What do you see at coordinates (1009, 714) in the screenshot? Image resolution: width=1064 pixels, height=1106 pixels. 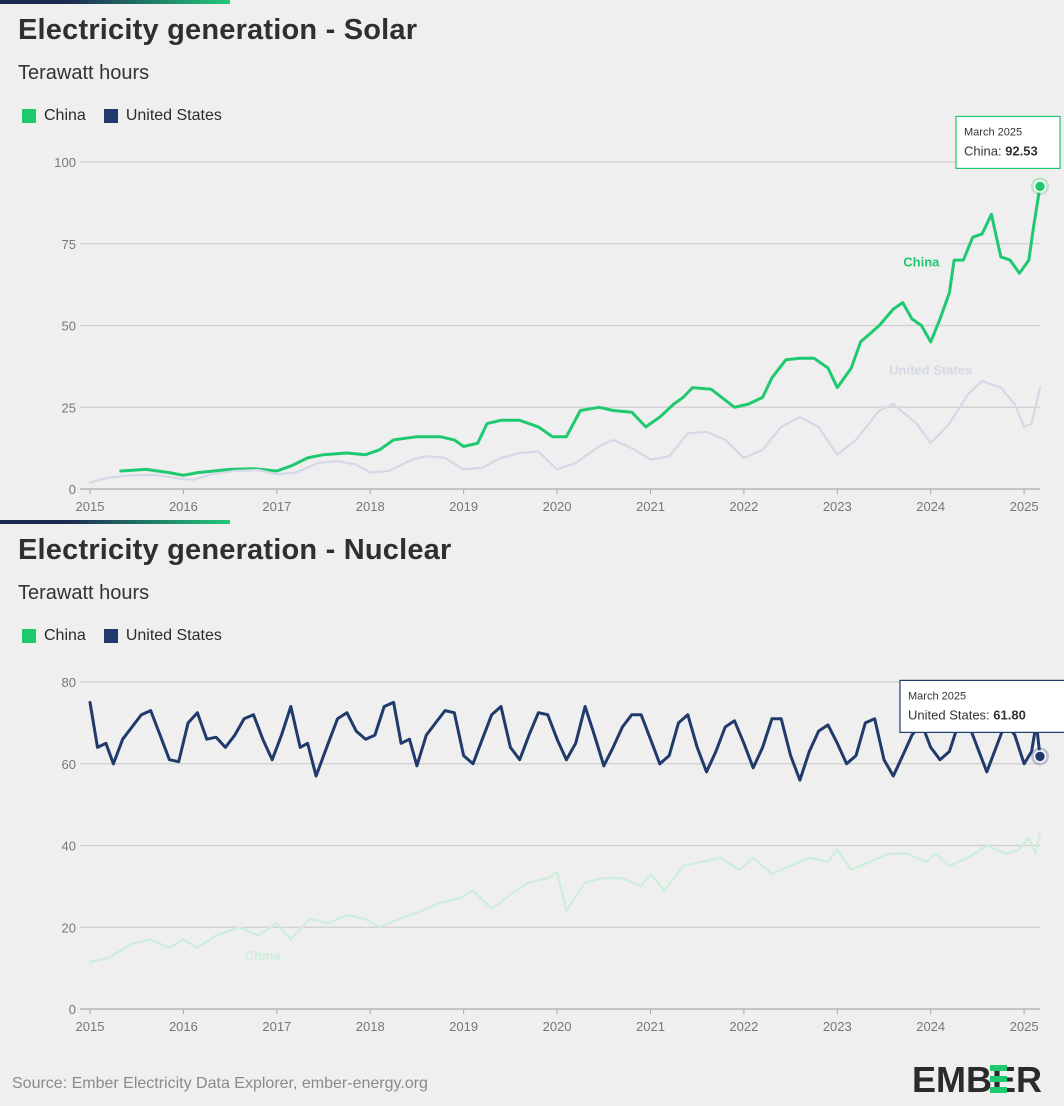 I see `tooltip-number: 61.80` at bounding box center [1009, 714].